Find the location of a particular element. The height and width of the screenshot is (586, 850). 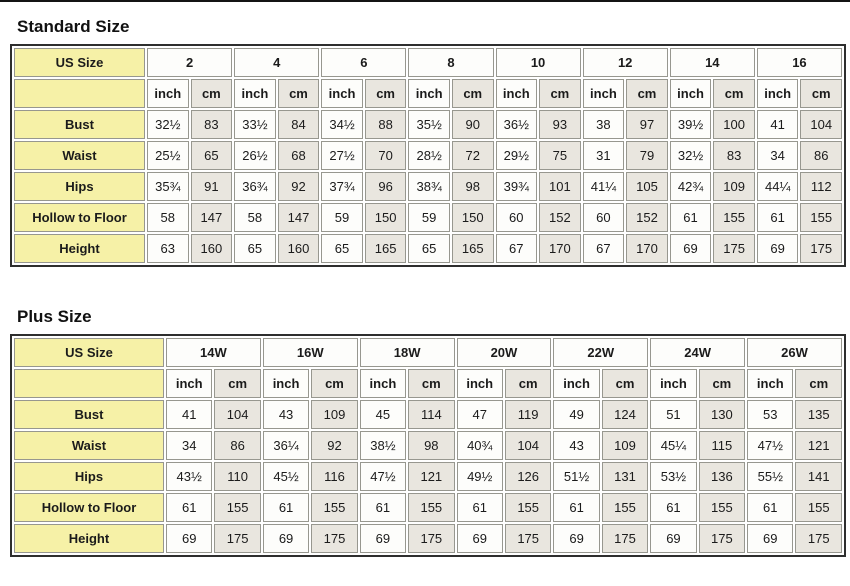

inch-value-cell: 45½ is located at coordinates (286, 476).